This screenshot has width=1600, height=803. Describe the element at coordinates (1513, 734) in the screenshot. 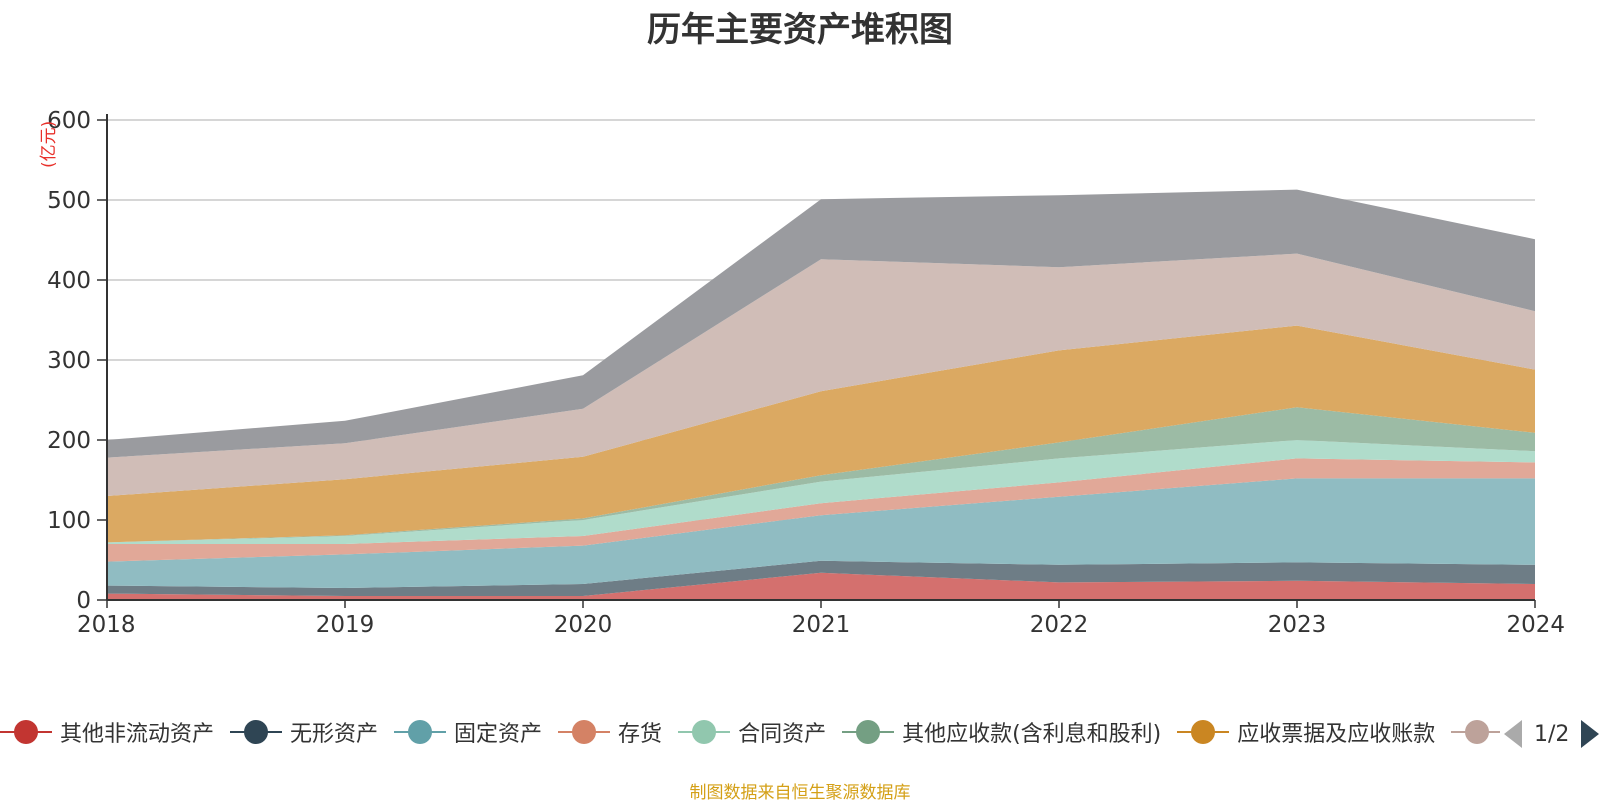

I see `legend-prev-page-button` at that location.